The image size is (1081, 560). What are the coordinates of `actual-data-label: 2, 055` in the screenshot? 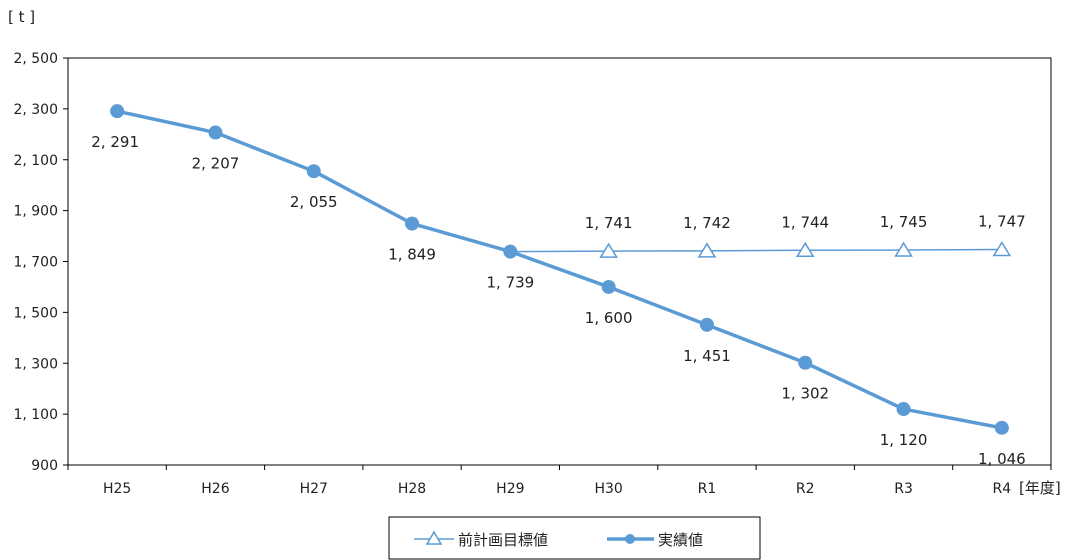 It's located at (314, 202).